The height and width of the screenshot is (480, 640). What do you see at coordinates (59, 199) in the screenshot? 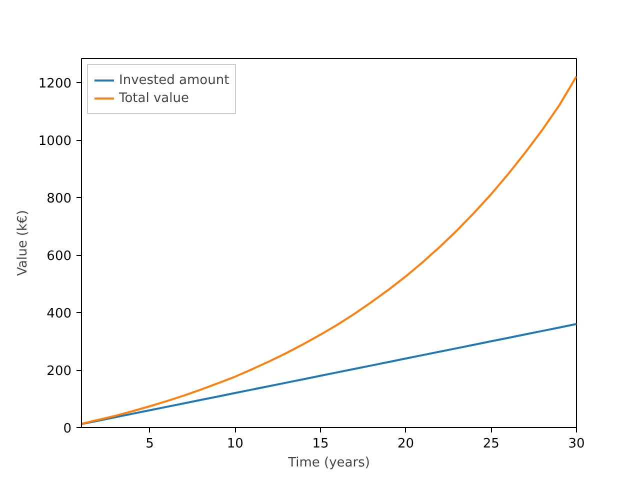
I see `y-tick-label: 800` at bounding box center [59, 199].